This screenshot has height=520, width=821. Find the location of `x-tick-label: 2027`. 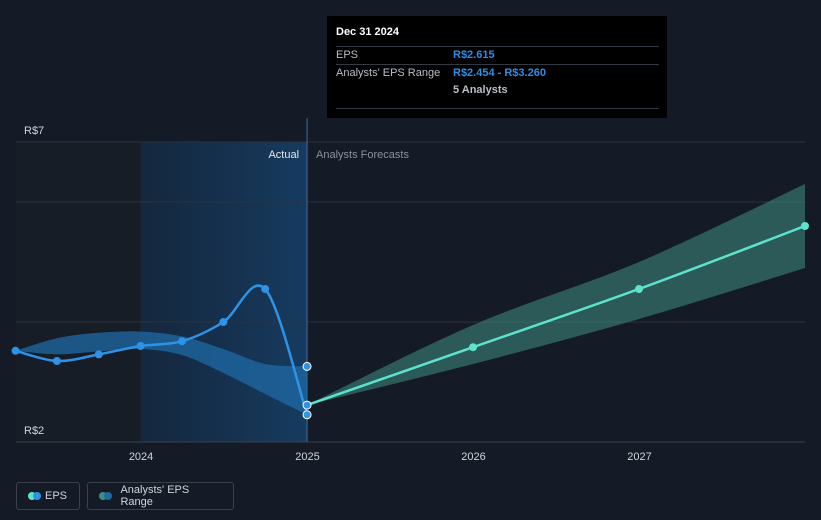

x-tick-label: 2027 is located at coordinates (639, 457).